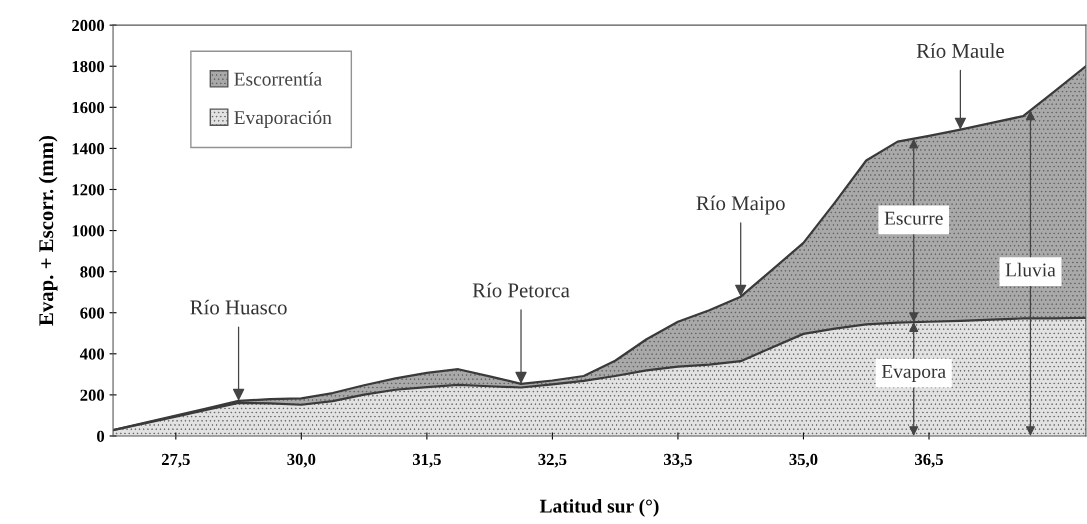 The width and height of the screenshot is (1087, 524). I want to click on annotation: Lluvia, so click(1030, 269).